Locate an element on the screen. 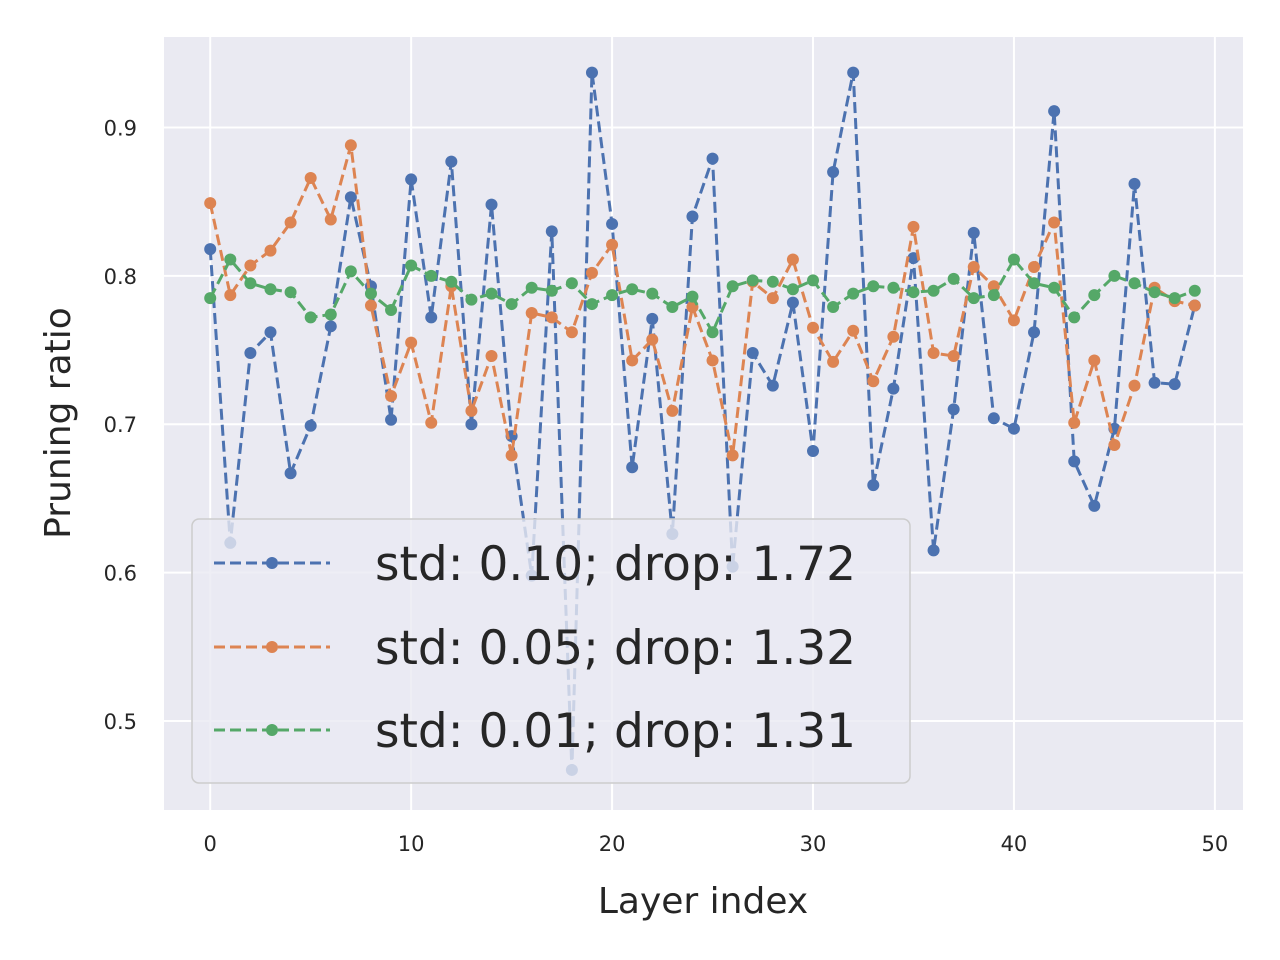 This screenshot has width=1280, height=960. x-tick-label: 10 is located at coordinates (411, 844).